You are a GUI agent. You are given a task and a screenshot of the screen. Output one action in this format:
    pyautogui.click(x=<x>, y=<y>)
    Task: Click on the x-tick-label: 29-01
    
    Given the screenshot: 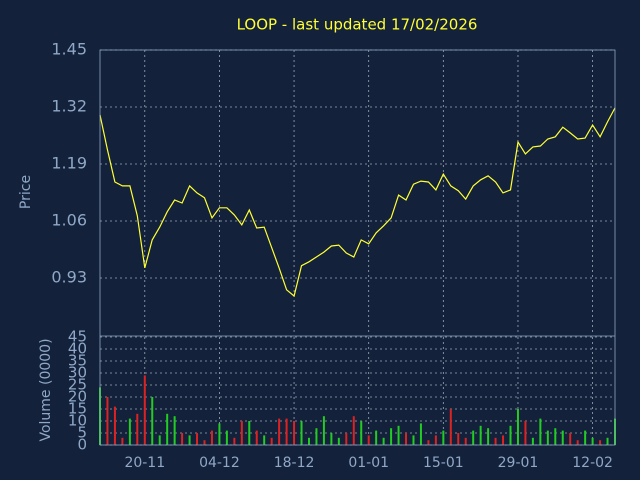 What is the action you would take?
    pyautogui.click(x=518, y=463)
    